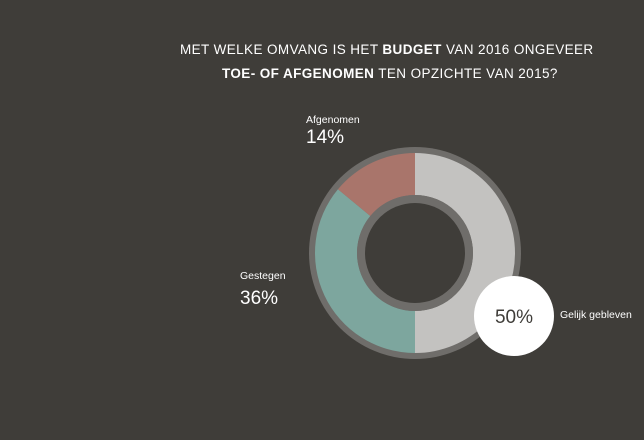  I want to click on slice-gestegen, so click(364, 271).